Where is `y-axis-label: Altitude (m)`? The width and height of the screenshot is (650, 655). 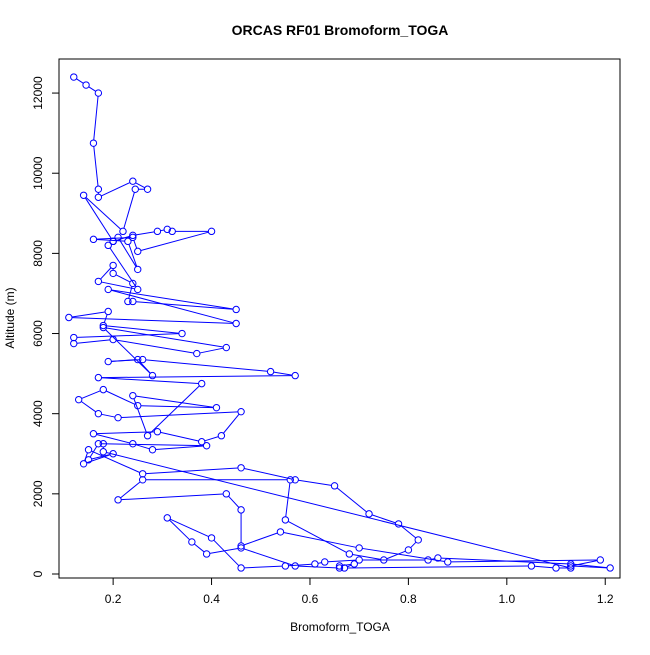 y-axis-label: Altitude (m) is located at coordinates (10, 317).